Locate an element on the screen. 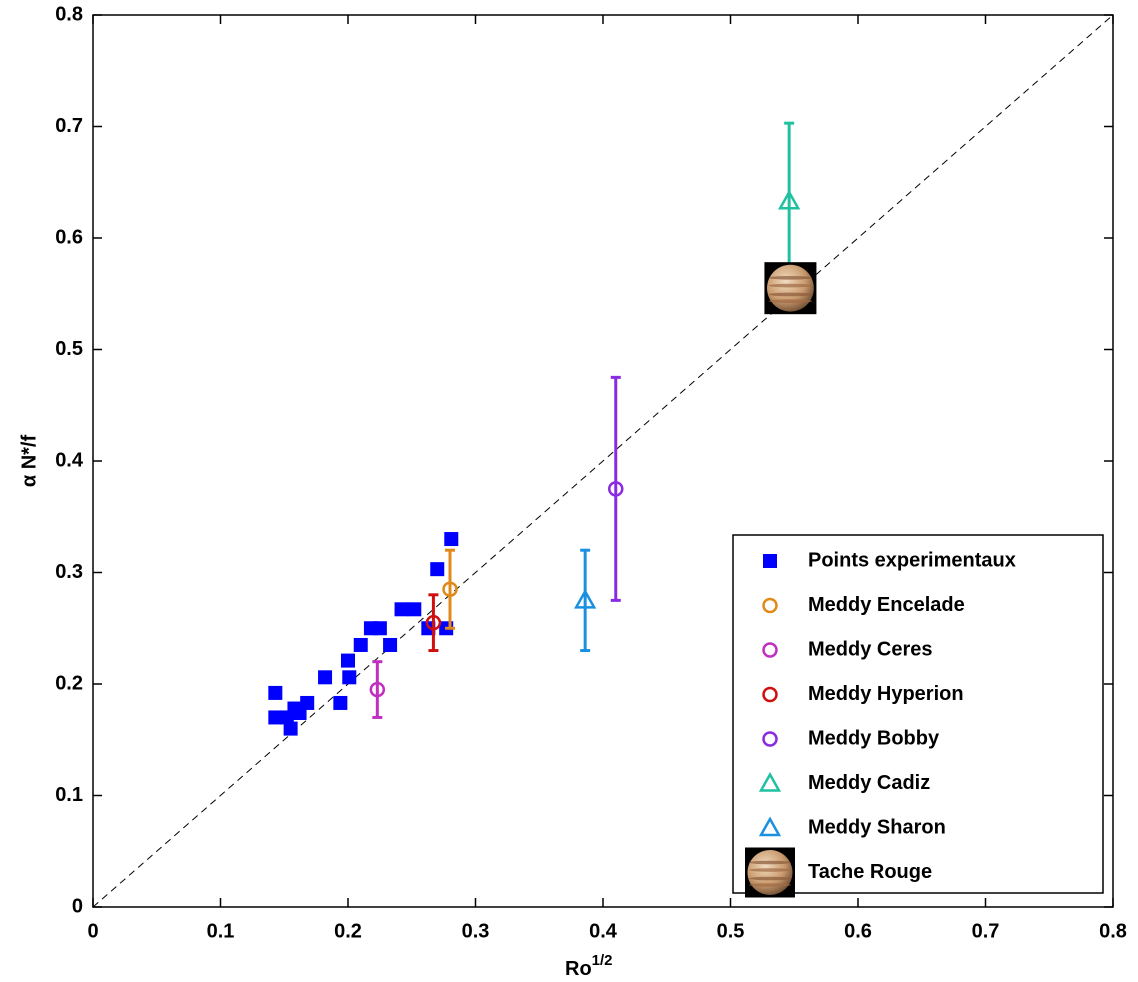 The image size is (1138, 982). x-tick-label: 0.4 is located at coordinates (603, 931).